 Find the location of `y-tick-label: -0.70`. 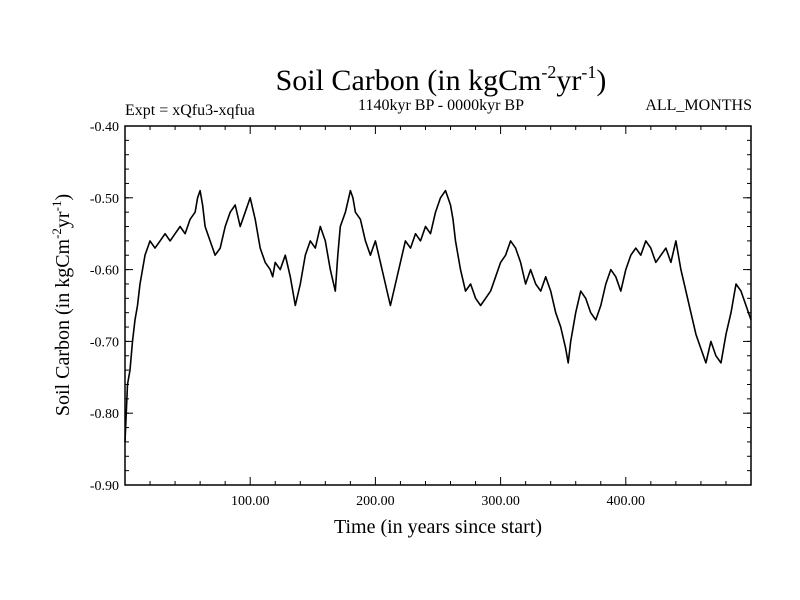

y-tick-label: -0.70 is located at coordinates (104, 342).